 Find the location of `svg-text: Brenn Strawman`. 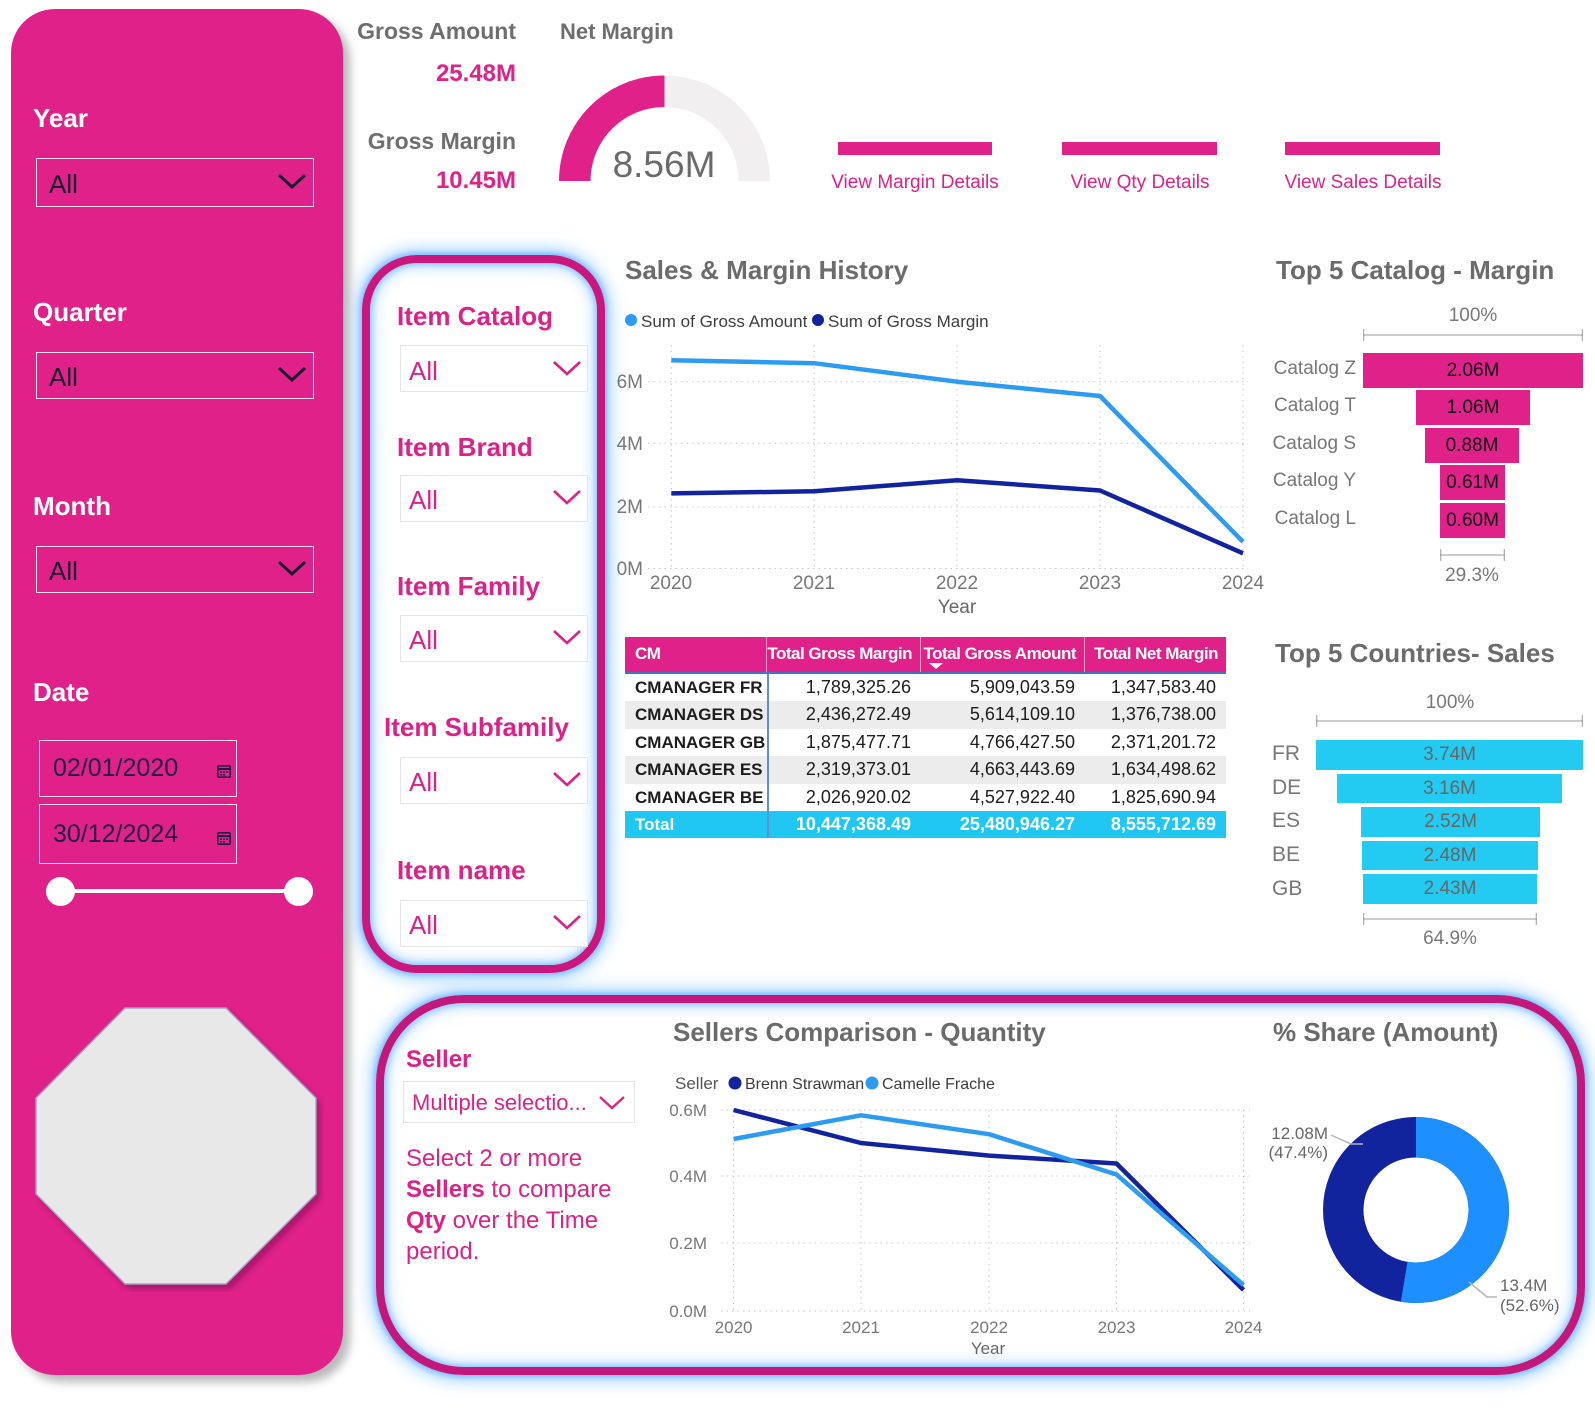

svg-text: Brenn Strawman is located at coordinates (804, 1084).